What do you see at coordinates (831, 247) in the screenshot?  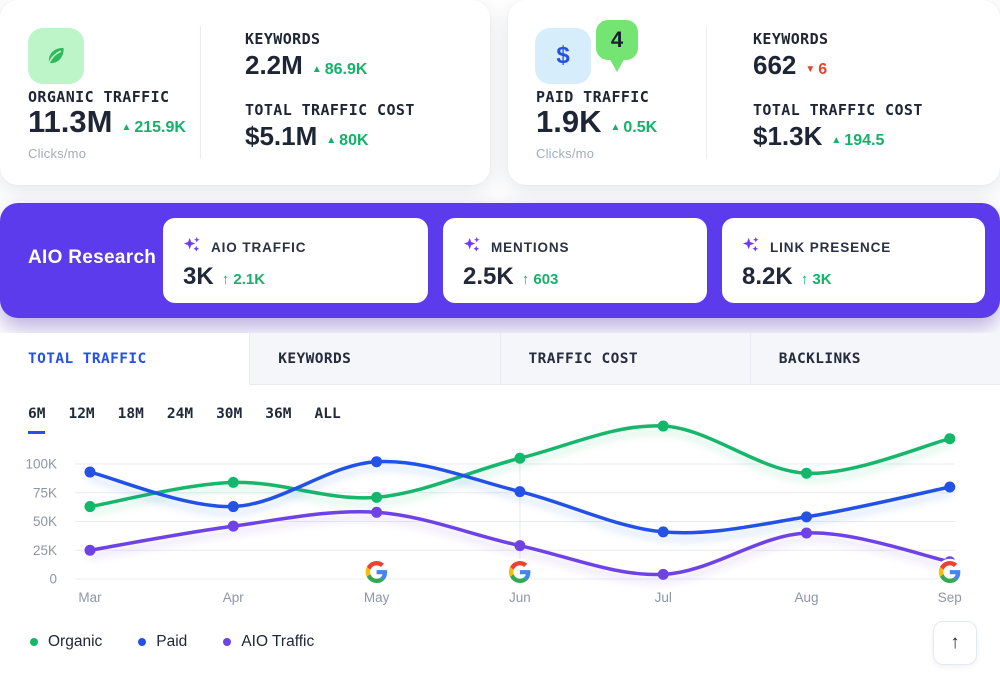 I see `link-presence-label: LINK PRESENCE` at bounding box center [831, 247].